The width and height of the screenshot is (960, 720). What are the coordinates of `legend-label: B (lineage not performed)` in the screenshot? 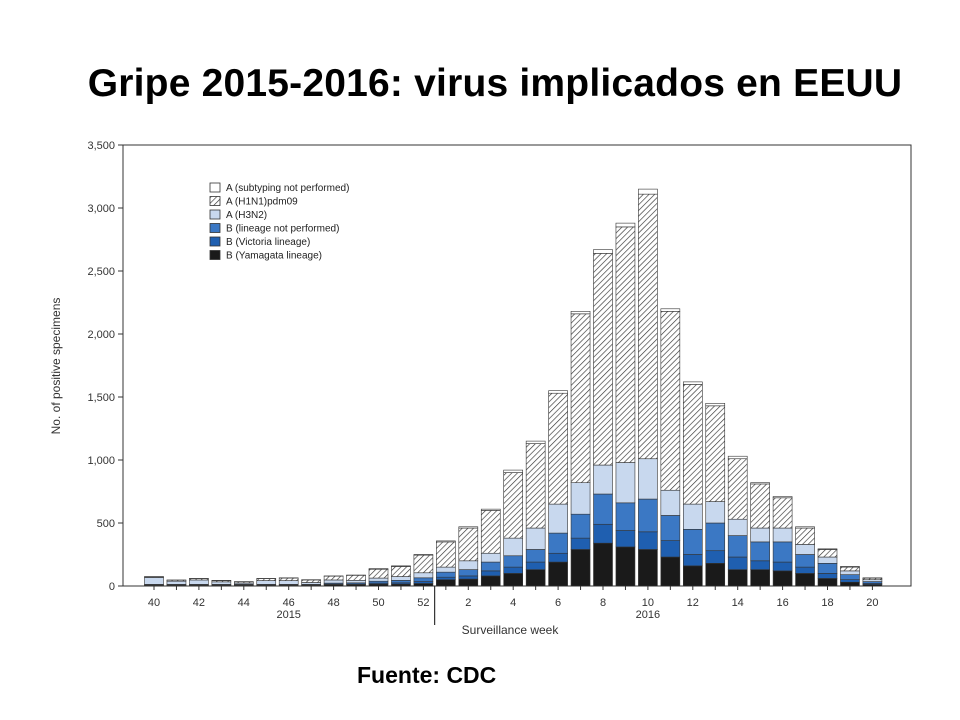 It's located at (282, 229).